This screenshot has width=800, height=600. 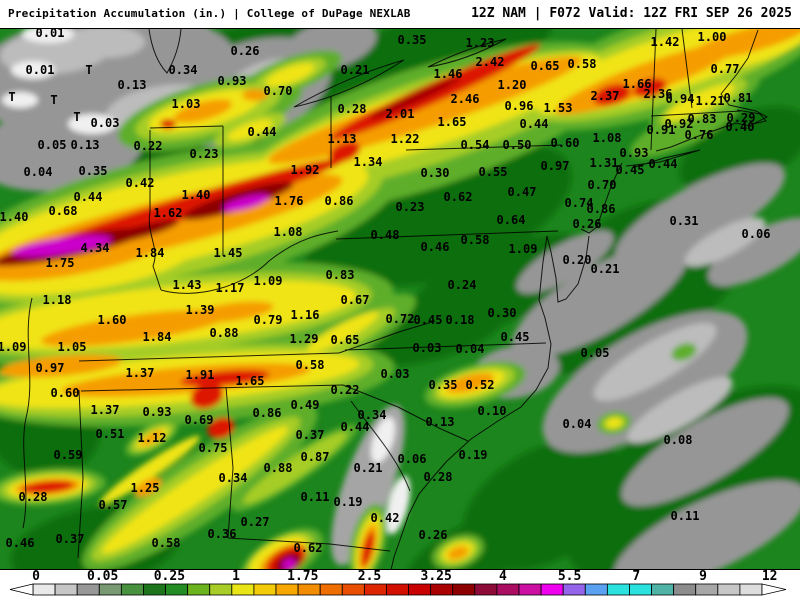 What do you see at coordinates (404, 576) in the screenshot?
I see `legend-tick-labels: 0 0.05 0.25 1 1.75 2.5 3.25 4 5.5 7 9 12` at bounding box center [404, 576].